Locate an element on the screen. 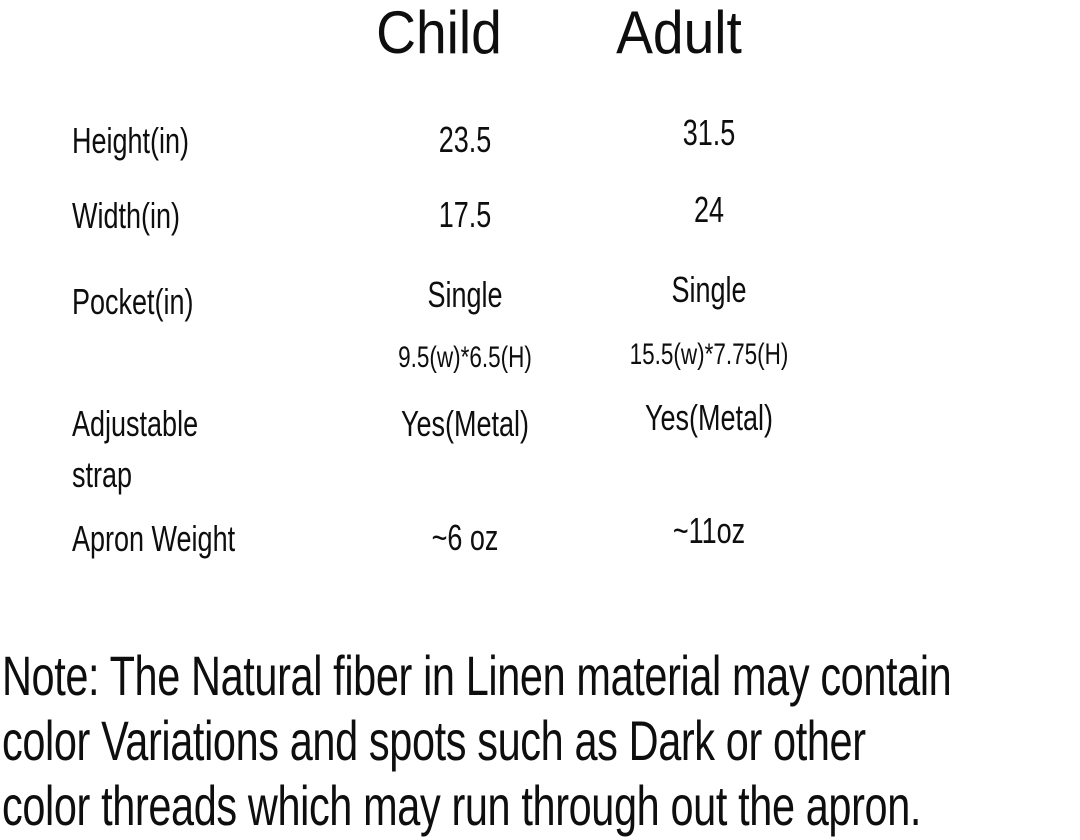  adjustable-strap-adult-value: Yes(Metal) is located at coordinates (709, 417).